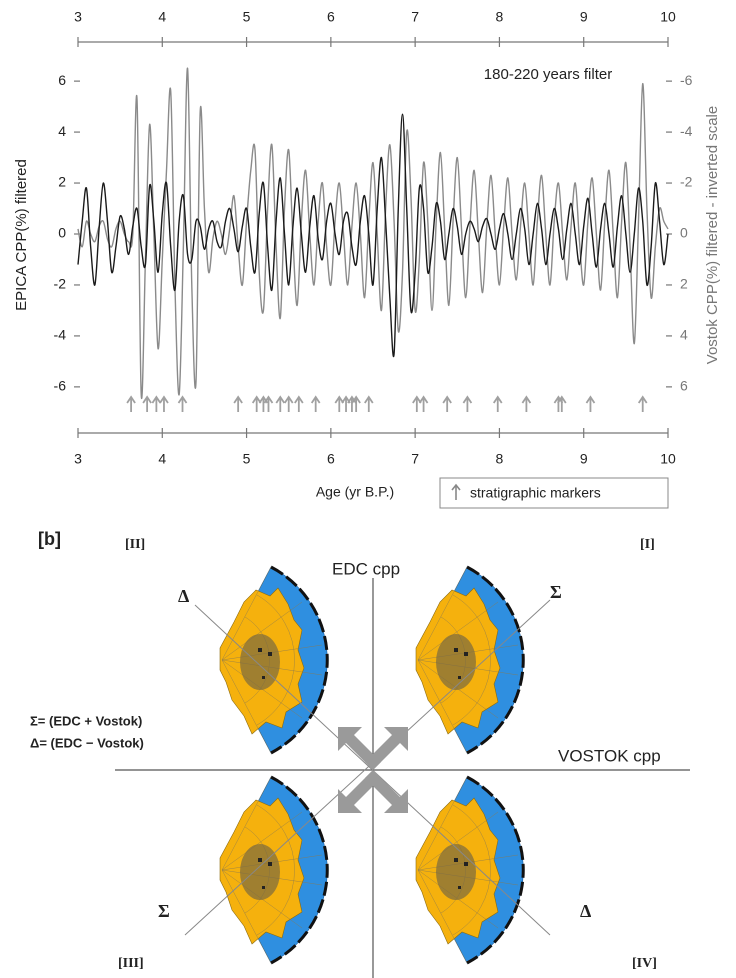 The height and width of the screenshot is (978, 736). I want to click on y-tick-label: -6, so click(60, 386).